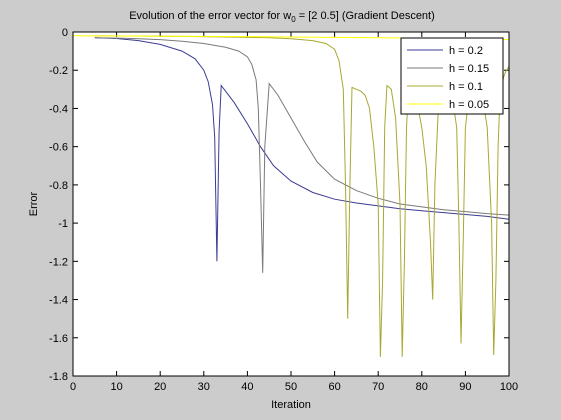 The height and width of the screenshot is (420, 561). What do you see at coordinates (210, 16) in the screenshot?
I see `chart-title-main: Evolution of the error vector for w` at bounding box center [210, 16].